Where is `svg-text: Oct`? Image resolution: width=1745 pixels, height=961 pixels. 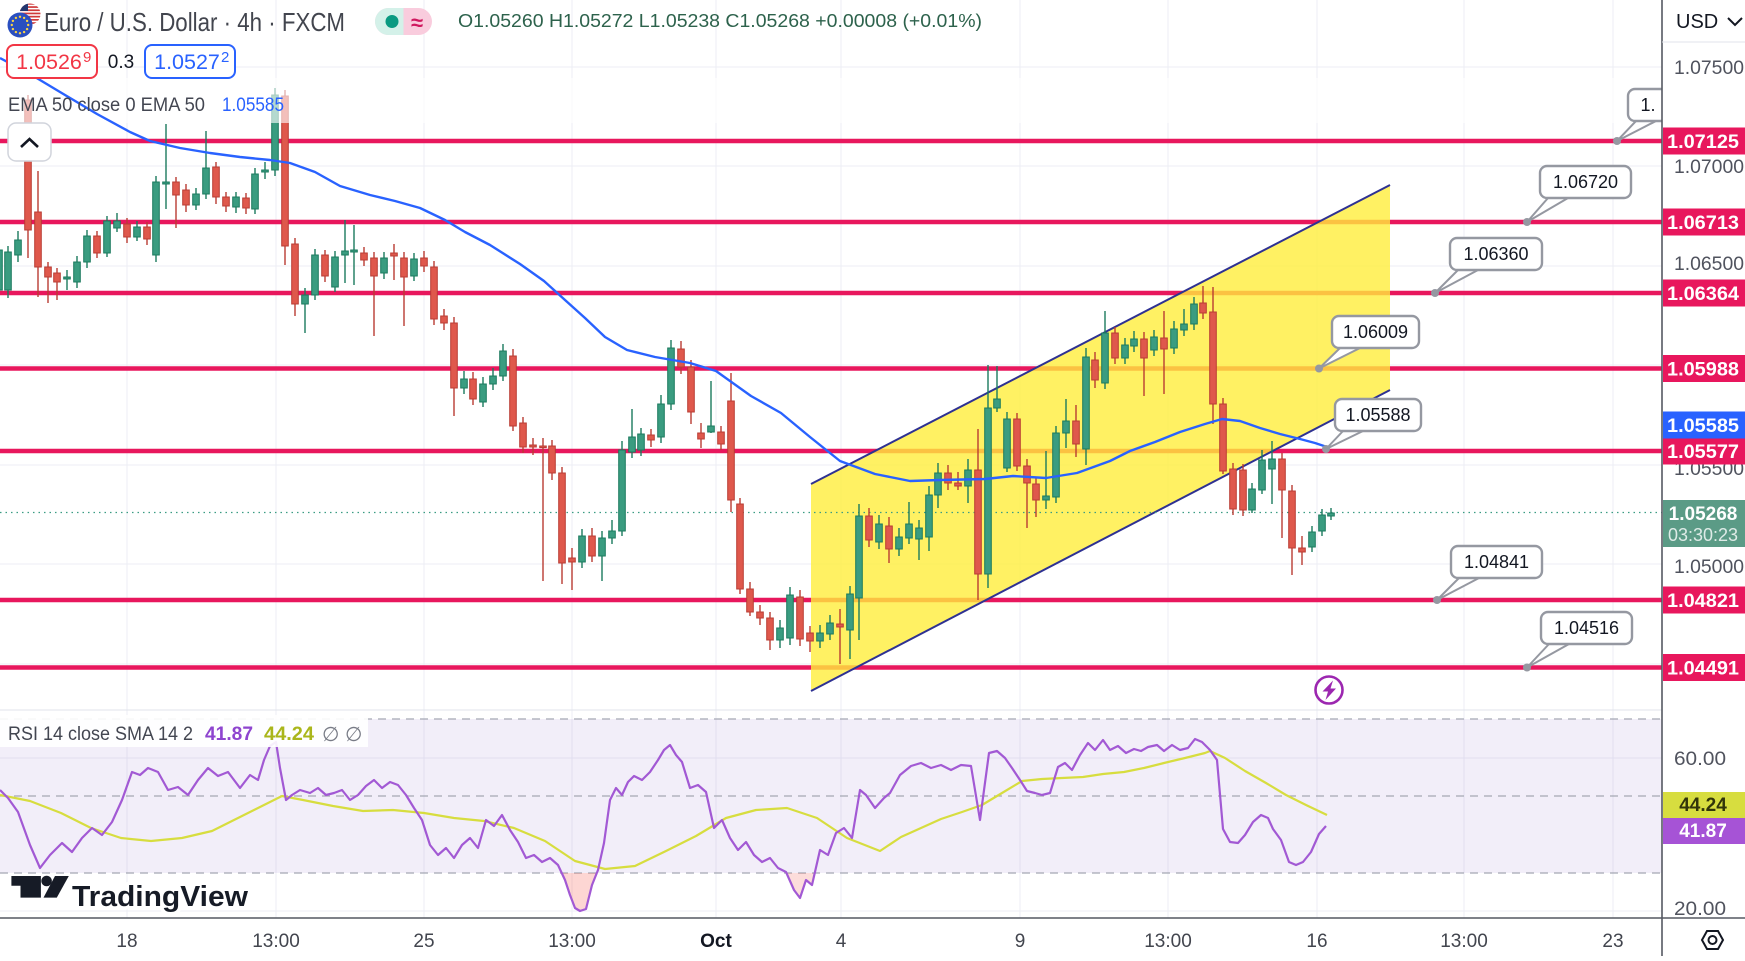
svg-text: Oct is located at coordinates (716, 941).